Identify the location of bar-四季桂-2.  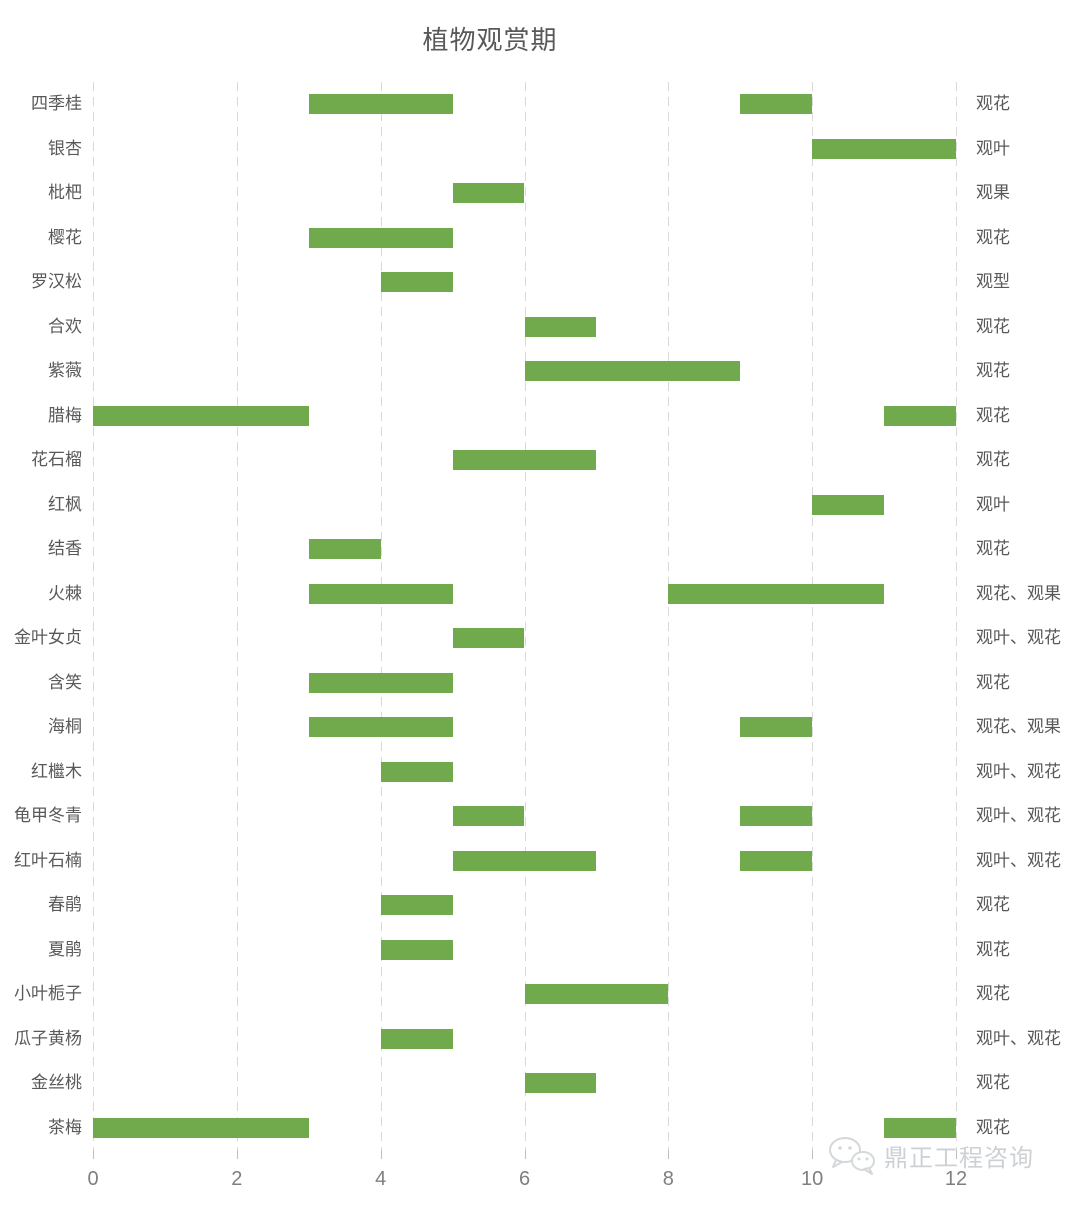
(776, 104).